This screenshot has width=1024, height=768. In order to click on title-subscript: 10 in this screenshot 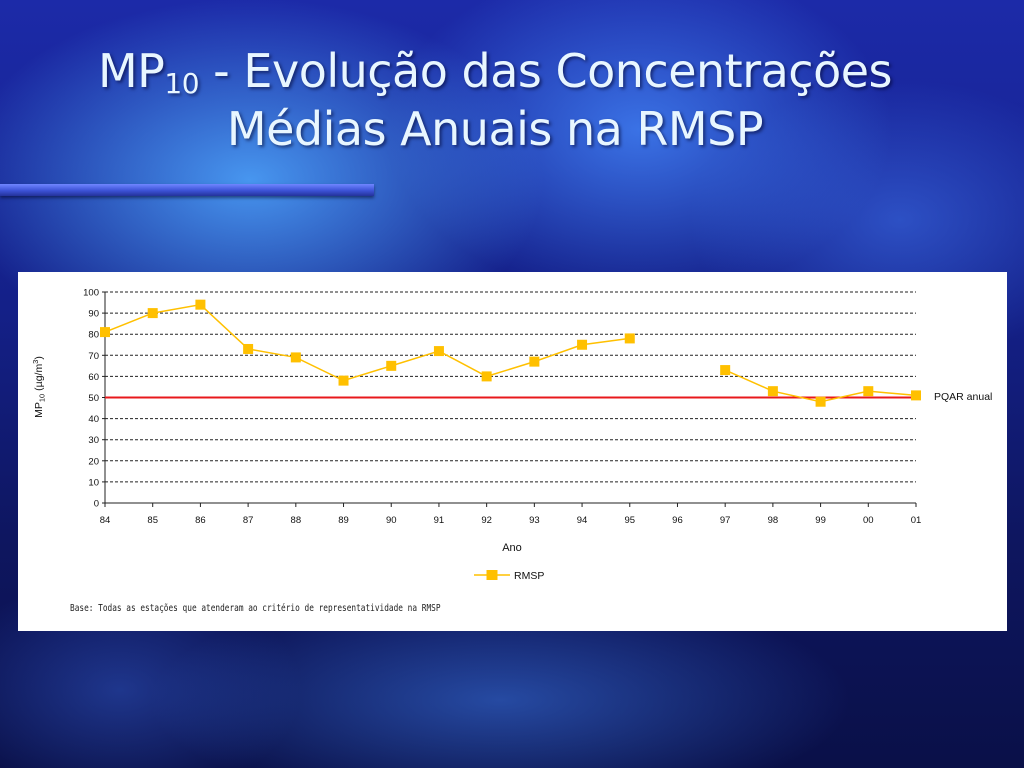, I will do `click(182, 83)`.